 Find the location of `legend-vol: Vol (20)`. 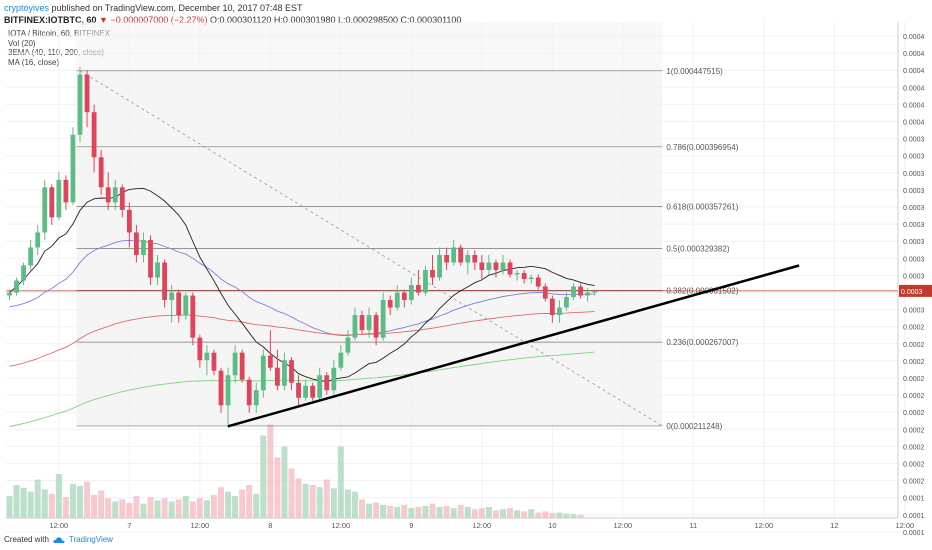

legend-vol: Vol (20) is located at coordinates (22, 43).